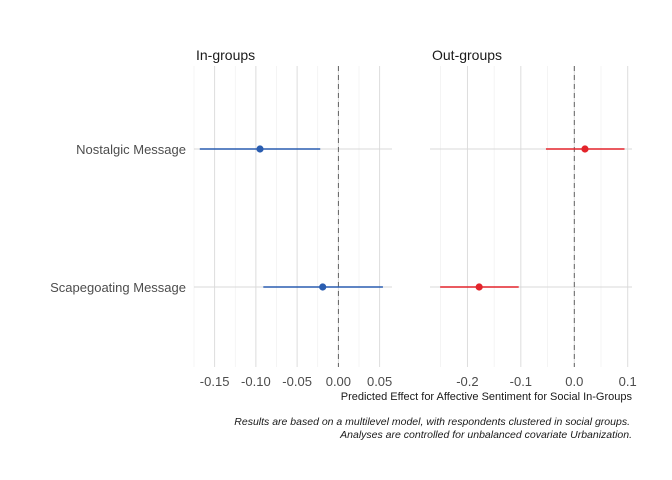  Describe the element at coordinates (467, 55) in the screenshot. I see `panel-title: Out-groups` at that location.